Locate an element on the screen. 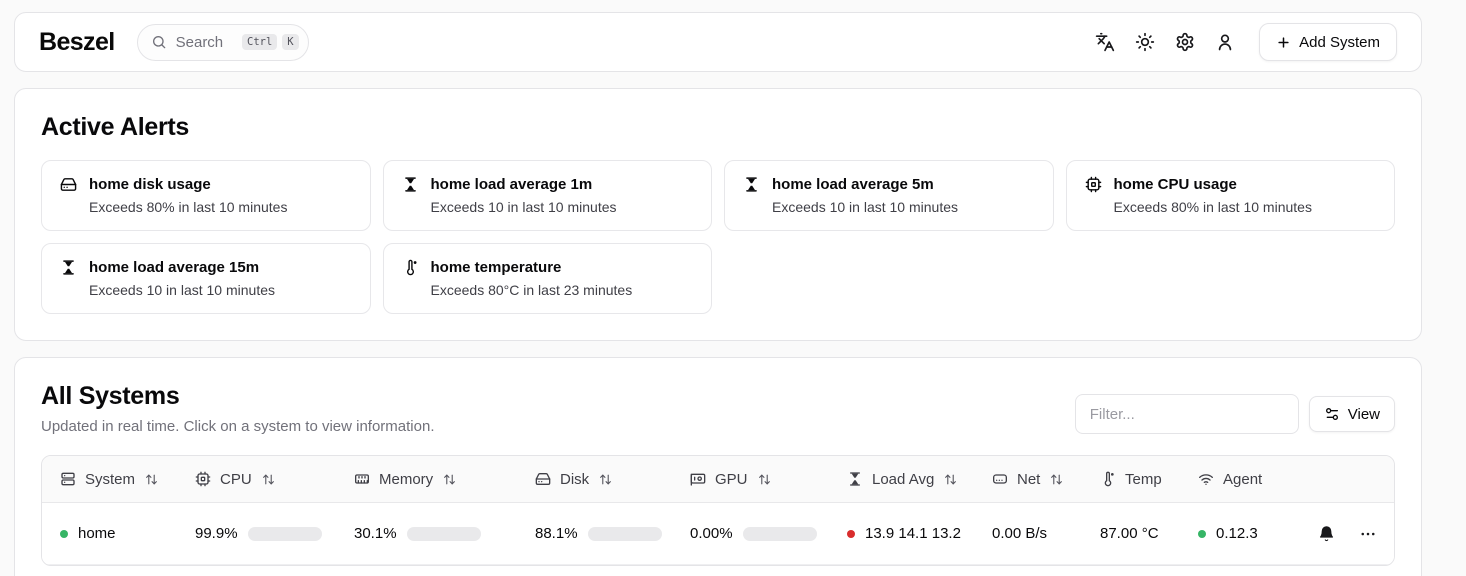 The width and height of the screenshot is (1466, 576). column-header-system: System is located at coordinates (109, 479).